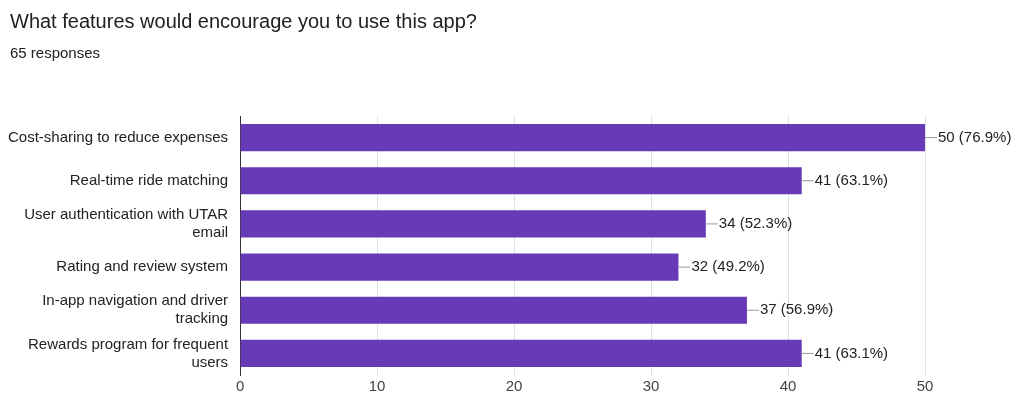 This screenshot has height=403, width=1022. Describe the element at coordinates (149, 179) in the screenshot. I see `y-tick-label: Real-time ride matching` at that location.